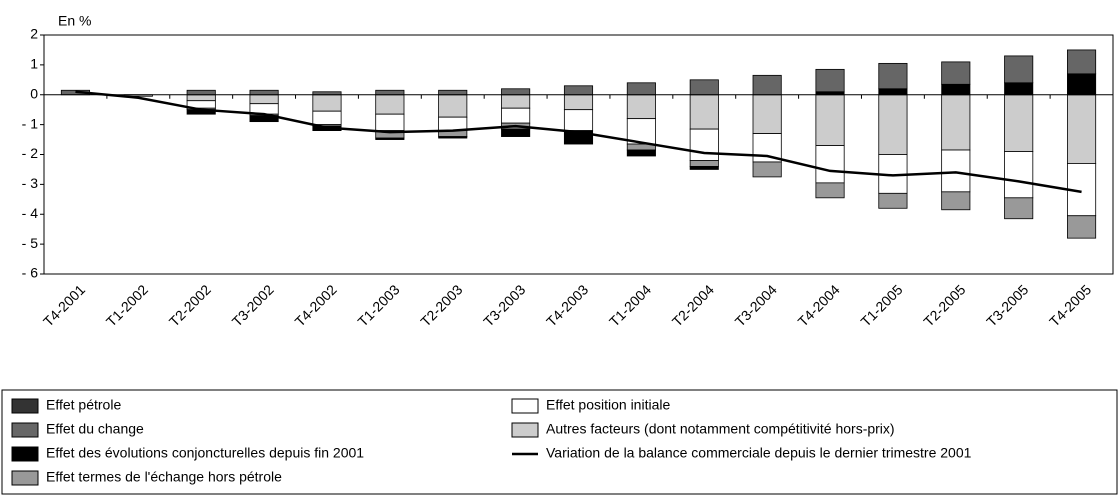 The width and height of the screenshot is (1119, 500). I want to click on x-tick-label: T4-2003, so click(567, 305).